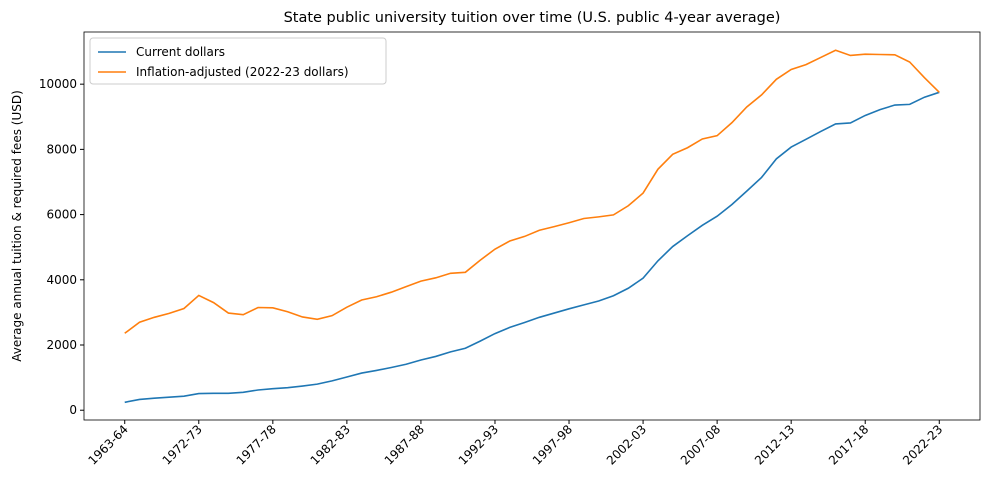  I want to click on legend-label: Current dollars, so click(180, 52).